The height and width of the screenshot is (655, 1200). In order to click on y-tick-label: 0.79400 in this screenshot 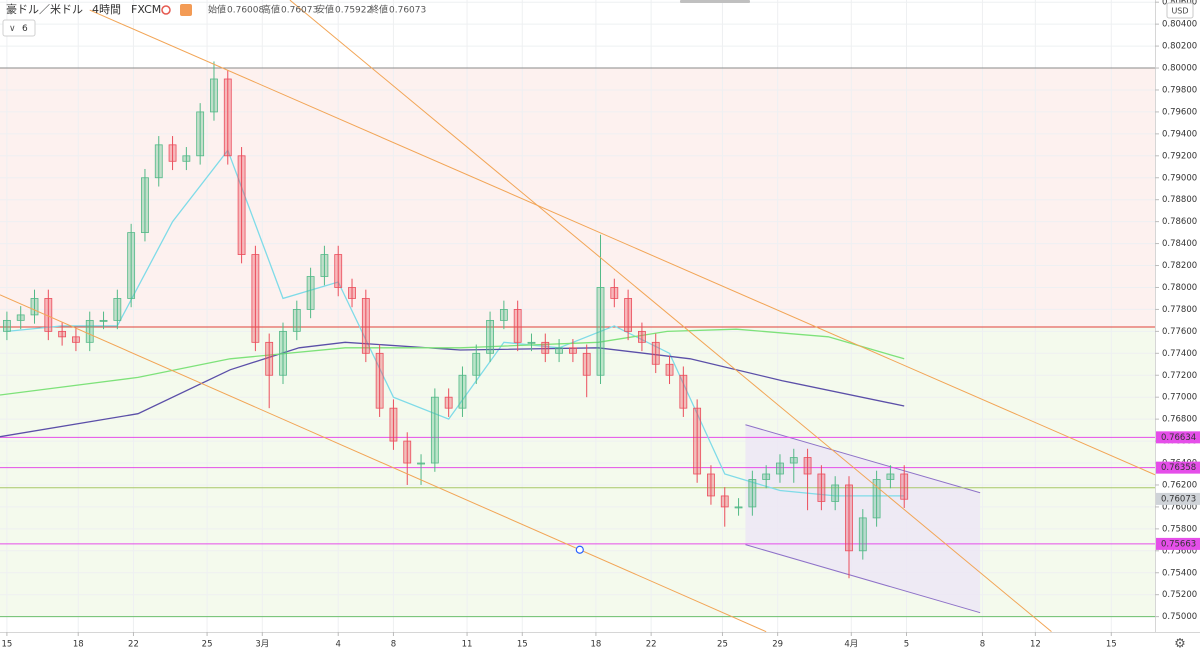, I will do `click(1179, 134)`.